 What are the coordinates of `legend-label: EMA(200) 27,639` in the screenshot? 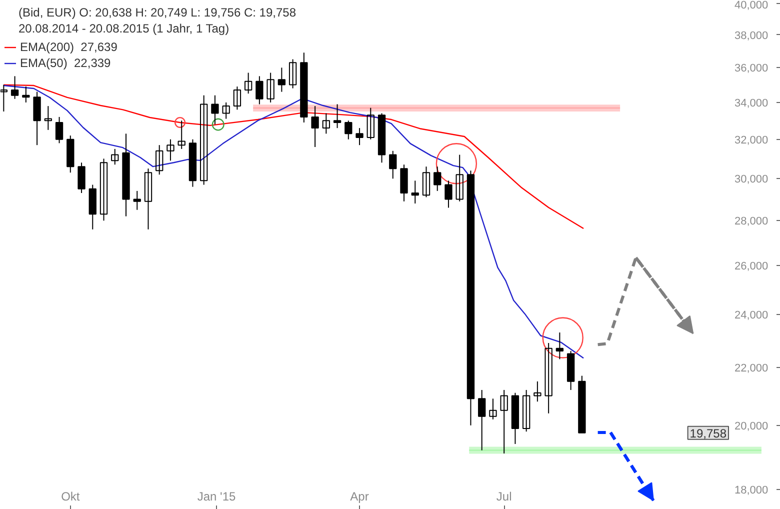 It's located at (69, 47).